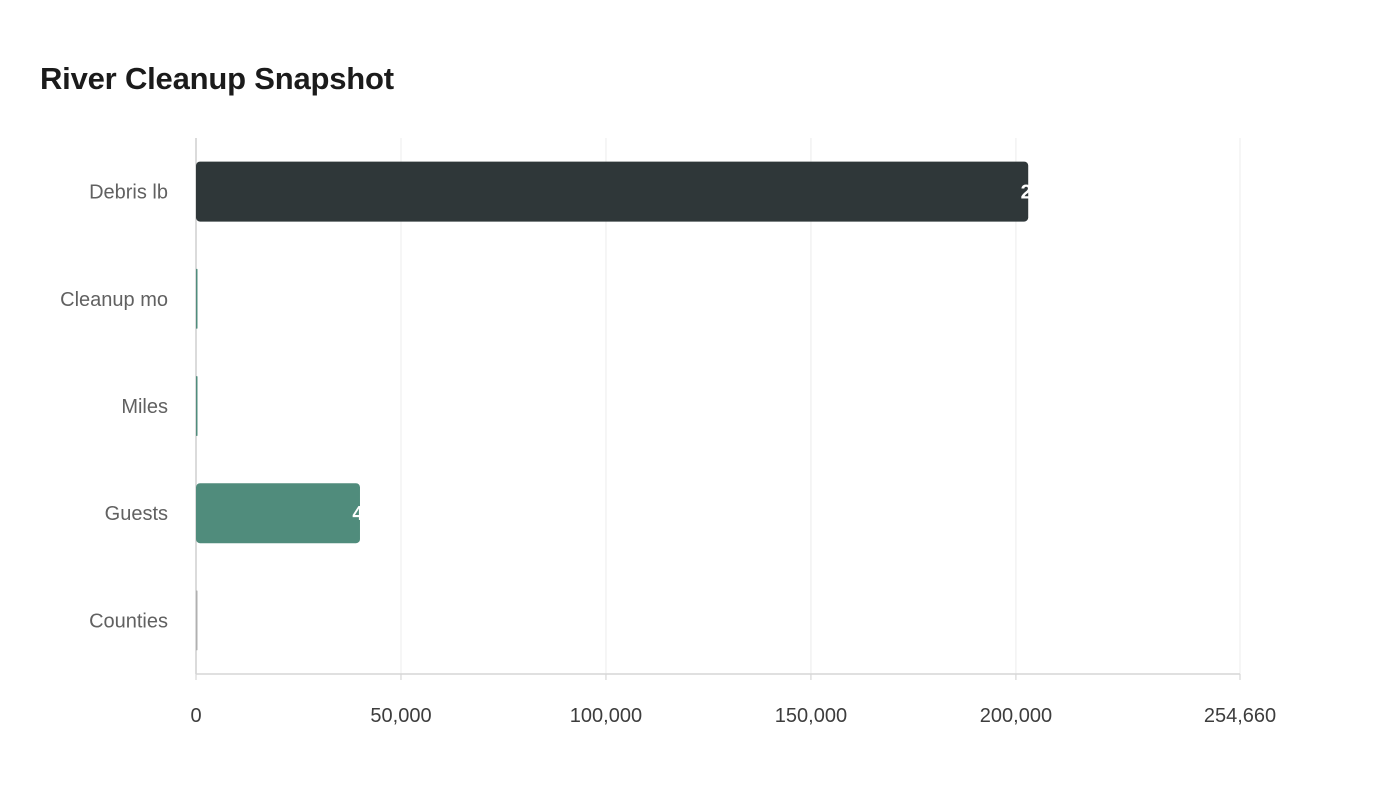 The image size is (1400, 800). What do you see at coordinates (606, 716) in the screenshot?
I see `x-tick-label: 100,000` at bounding box center [606, 716].